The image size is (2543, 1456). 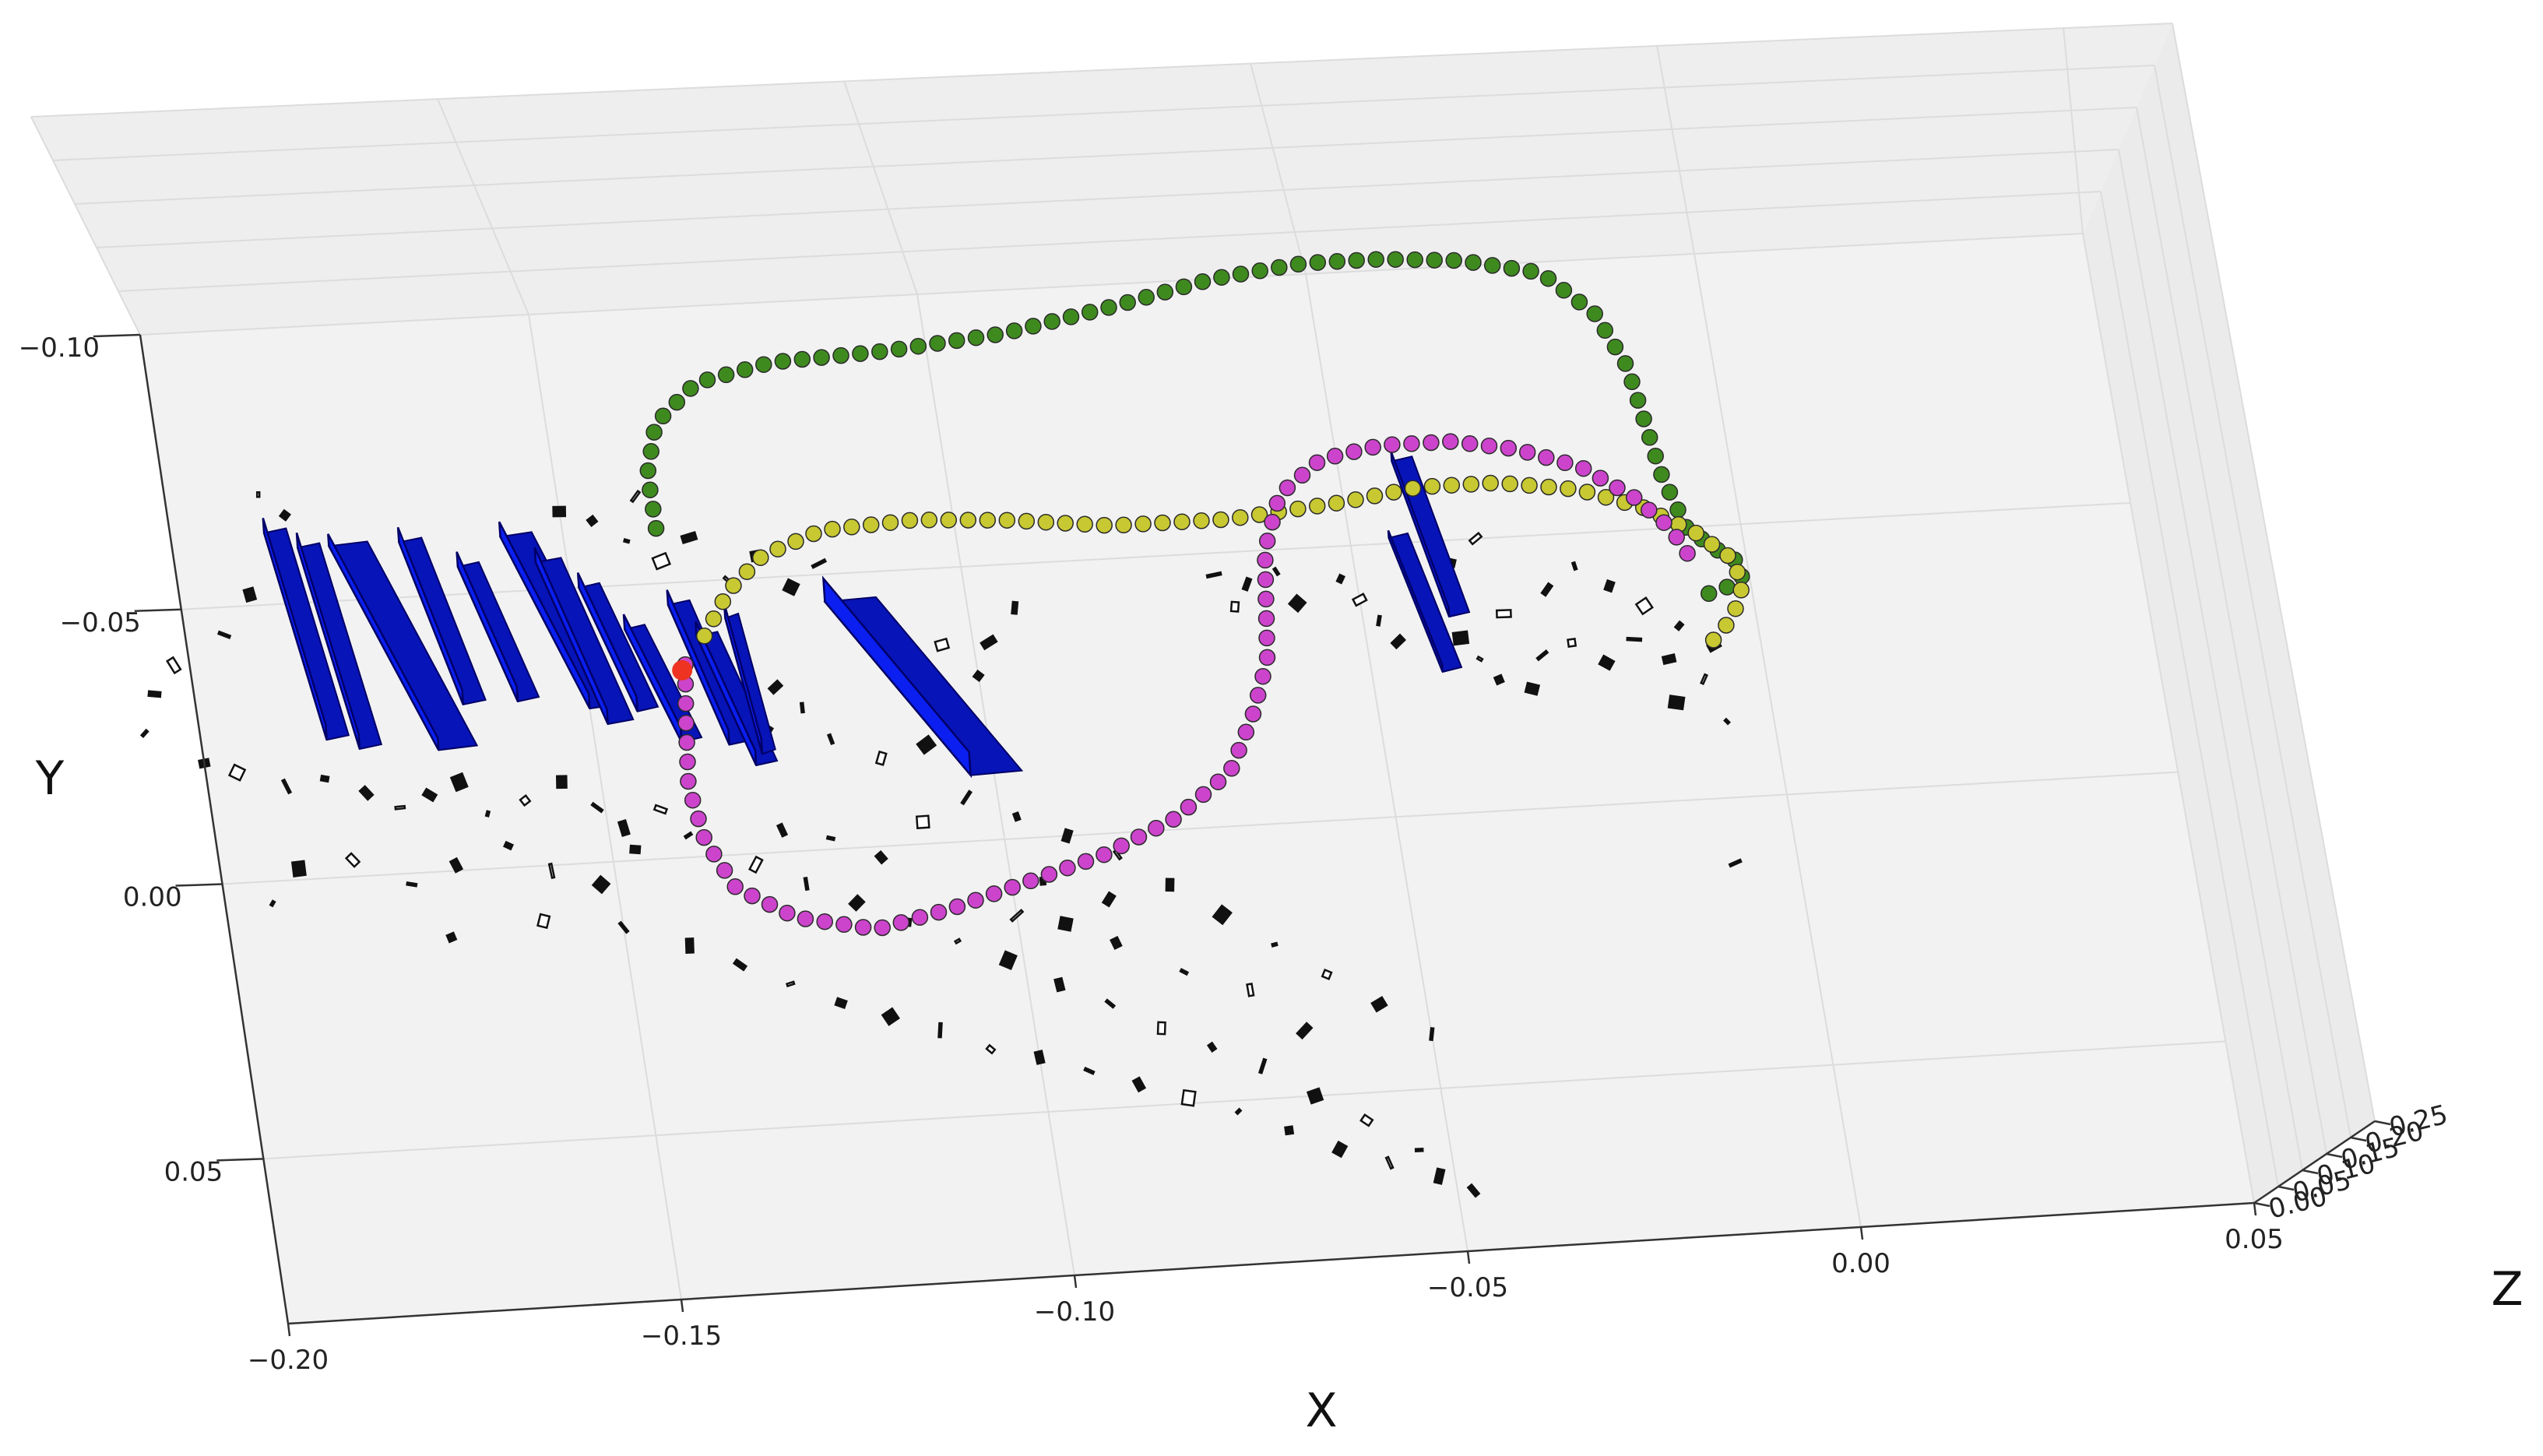 What do you see at coordinates (1862, 1233) in the screenshot?
I see `x-tick-mark` at bounding box center [1862, 1233].